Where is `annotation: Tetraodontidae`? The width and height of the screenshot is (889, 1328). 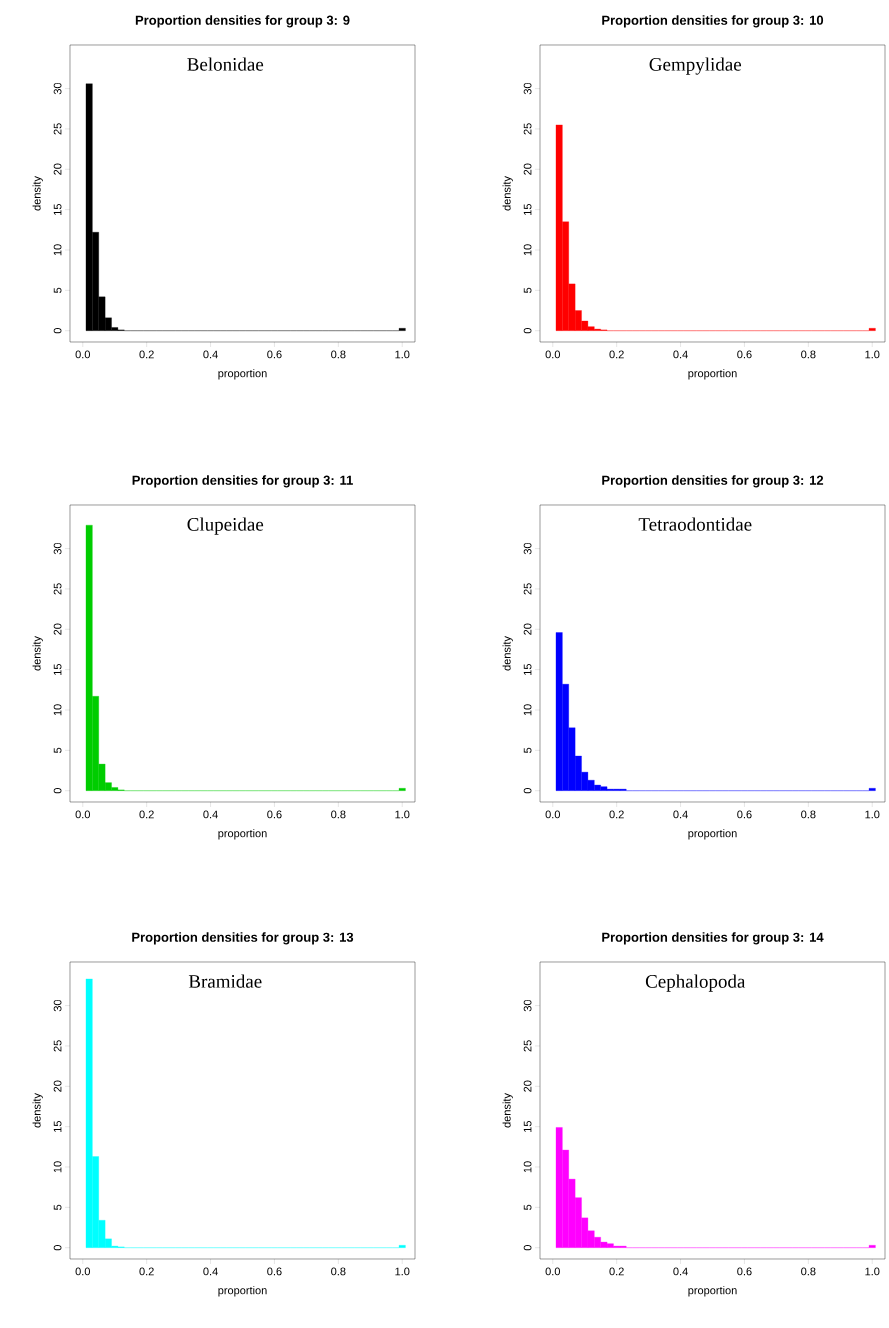
annotation: Tetraodontidae is located at coordinates (695, 524).